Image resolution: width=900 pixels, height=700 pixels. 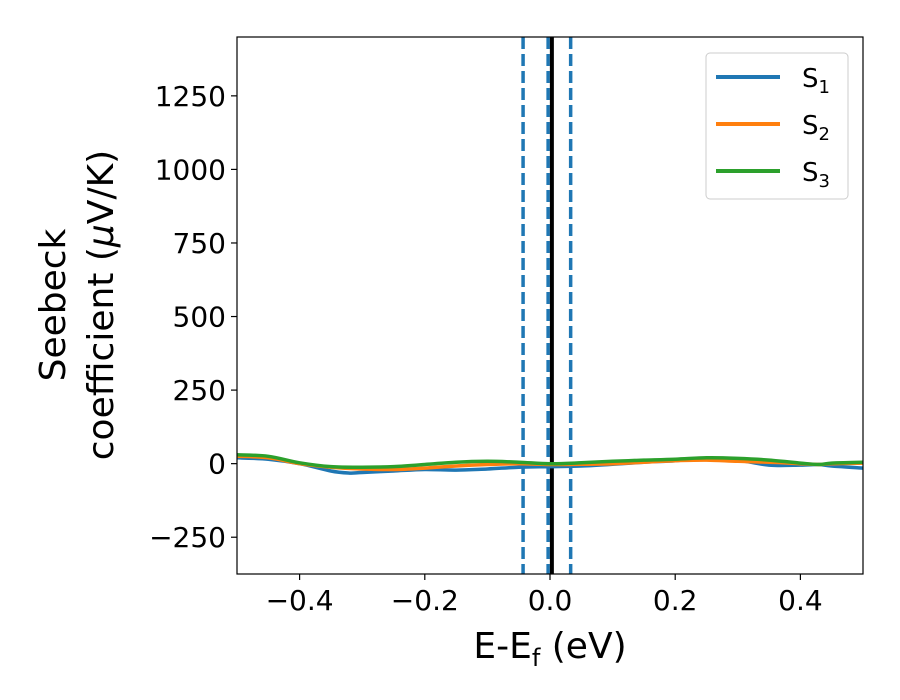 What do you see at coordinates (190, 169) in the screenshot?
I see `y-tick-label: 1000` at bounding box center [190, 169].